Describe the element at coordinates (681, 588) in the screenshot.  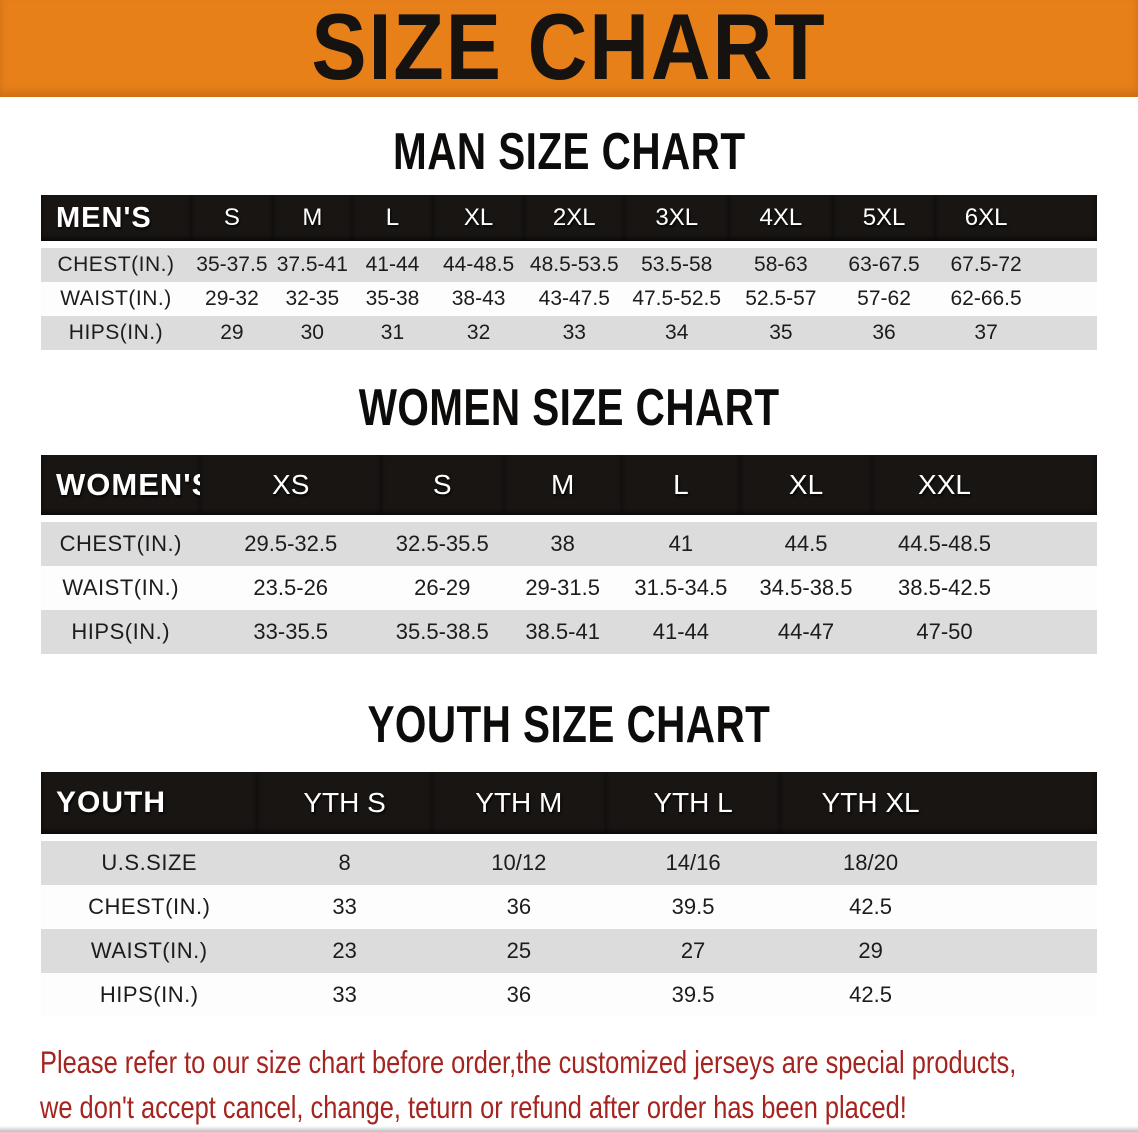
I see `value-cell: 31.5-34.5` at that location.